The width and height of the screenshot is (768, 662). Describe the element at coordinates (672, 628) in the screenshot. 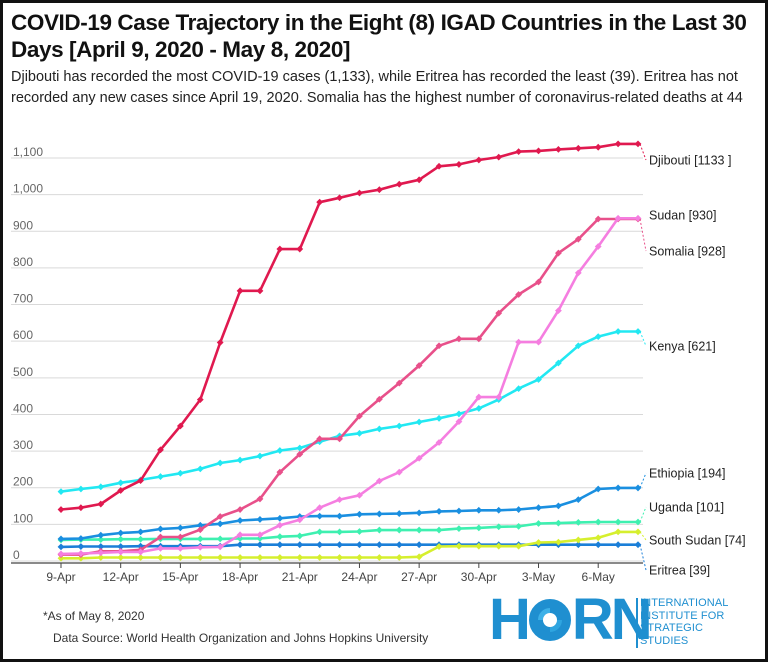

I see `logo-subtitle-line: STRATEGIC` at that location.